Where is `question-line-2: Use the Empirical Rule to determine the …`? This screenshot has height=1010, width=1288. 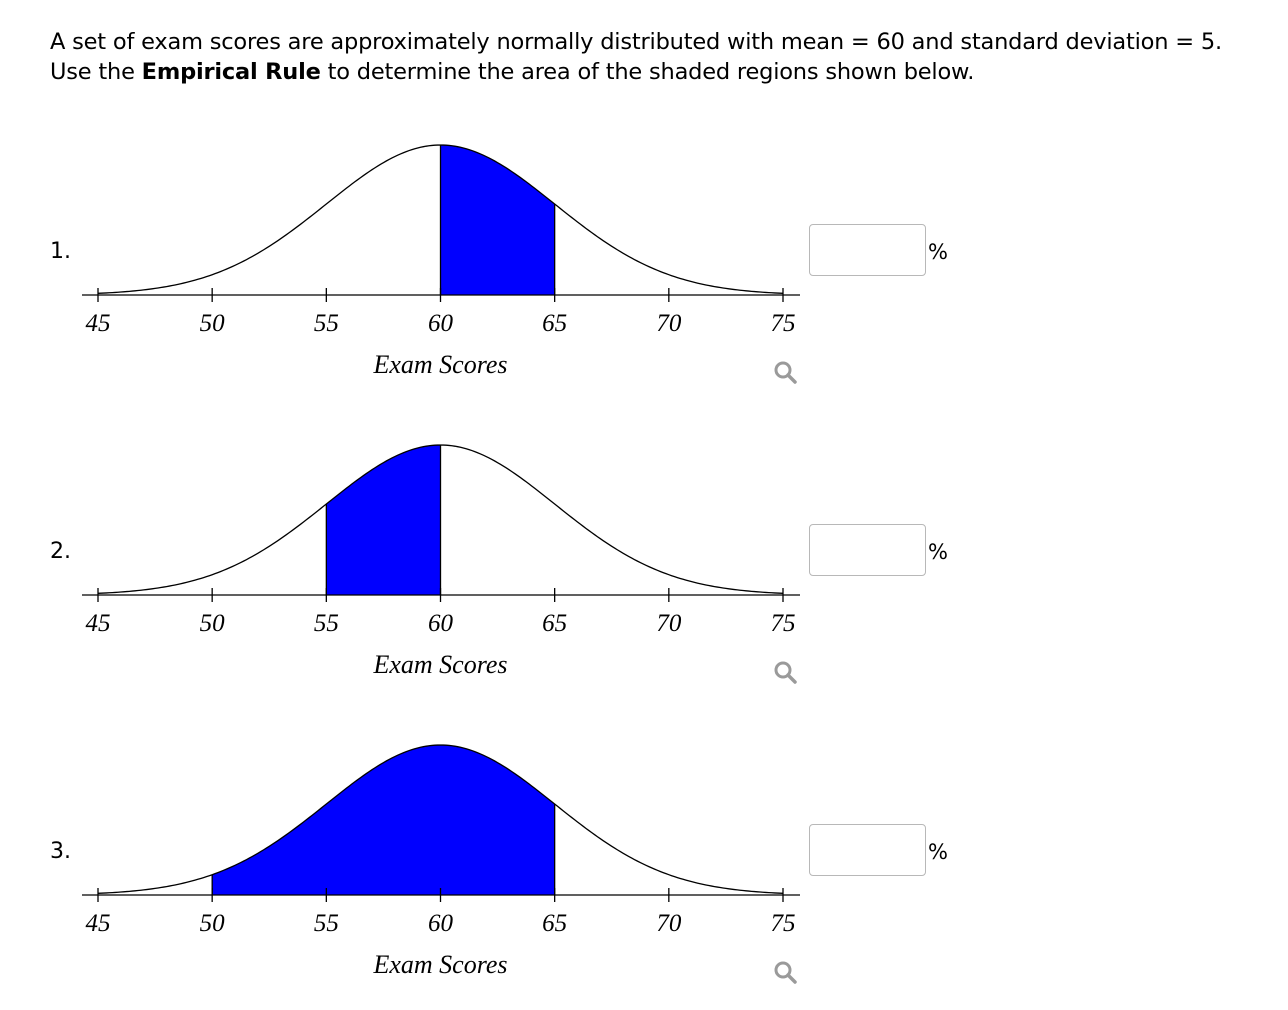
question-line-2: Use the Empirical Rule to determine the … is located at coordinates (665, 72).